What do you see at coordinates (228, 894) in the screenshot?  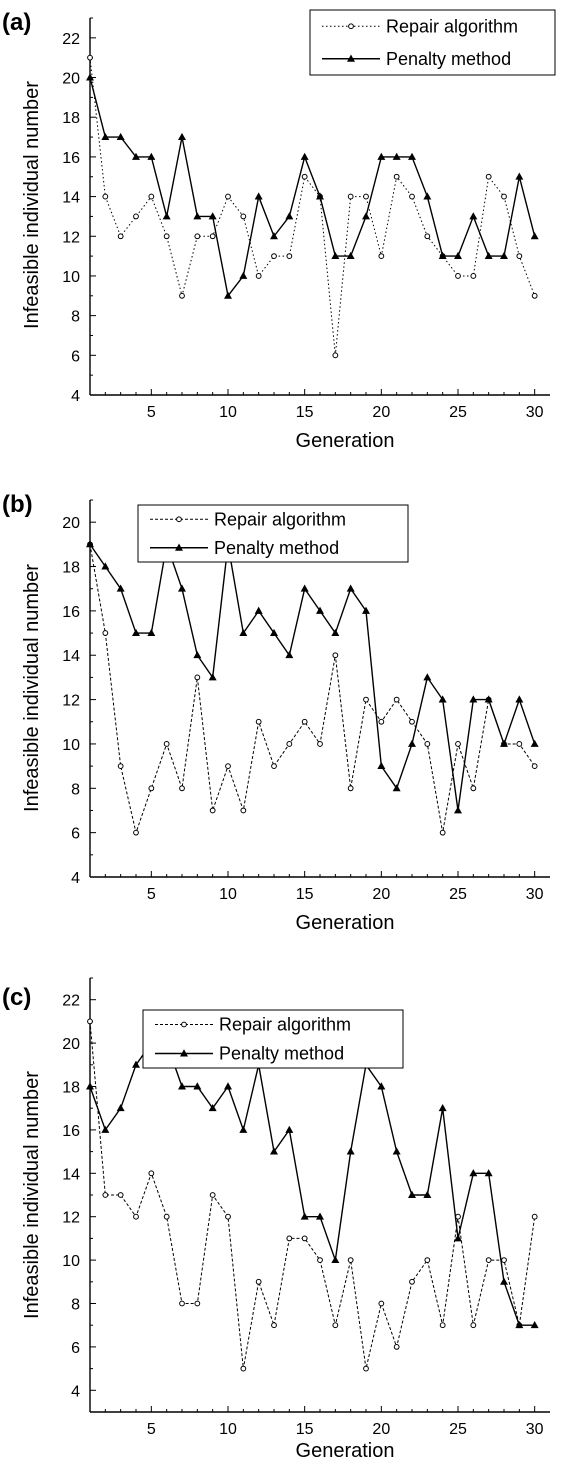 I see `x-tick-label: 10` at bounding box center [228, 894].